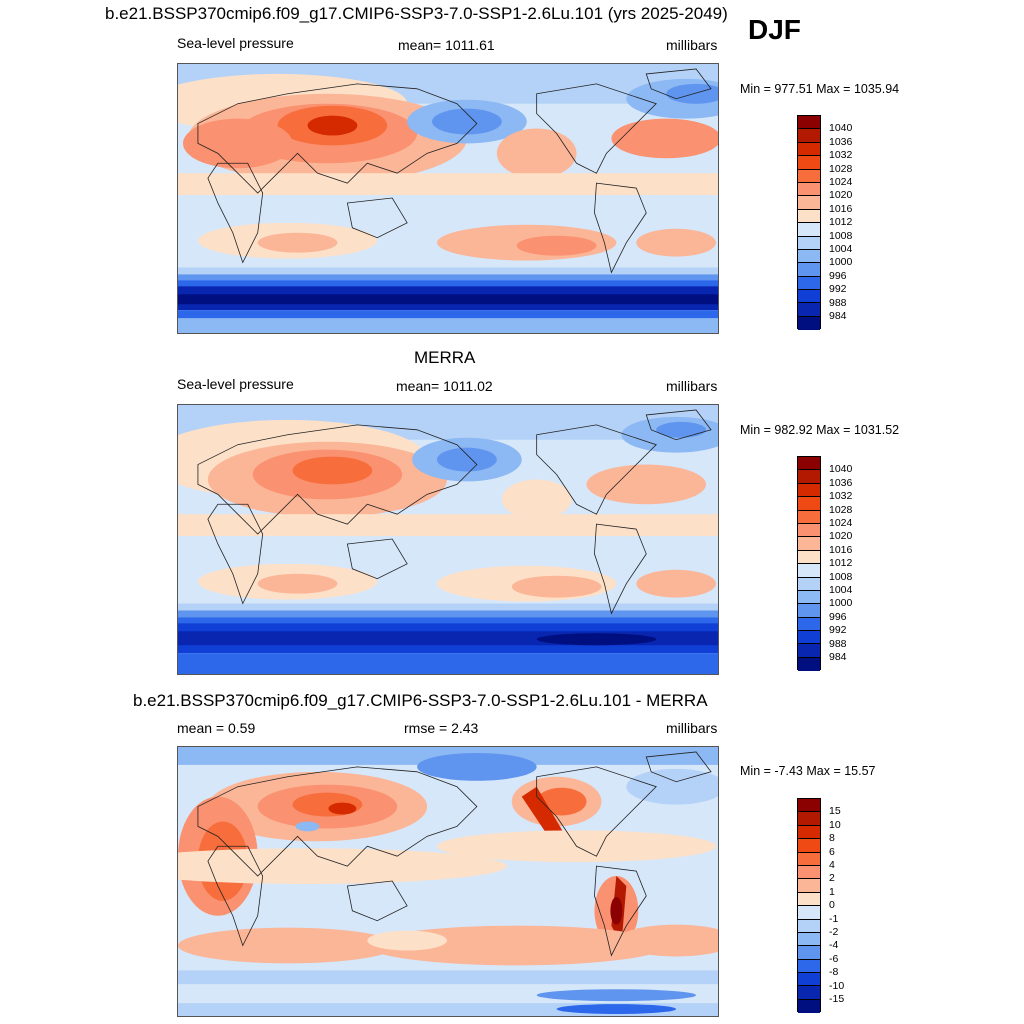  I want to click on colorbar-label: -1, so click(834, 918).